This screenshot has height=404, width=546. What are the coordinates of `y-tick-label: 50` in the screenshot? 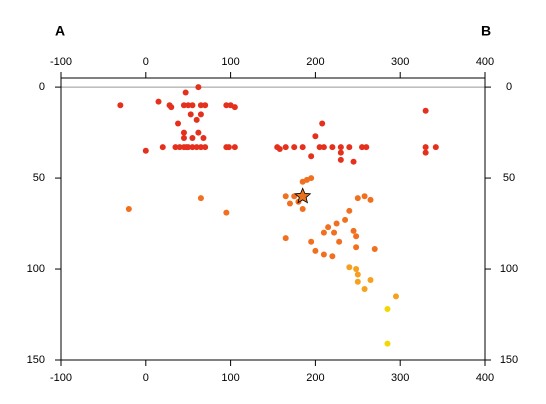 It's located at (39, 178).